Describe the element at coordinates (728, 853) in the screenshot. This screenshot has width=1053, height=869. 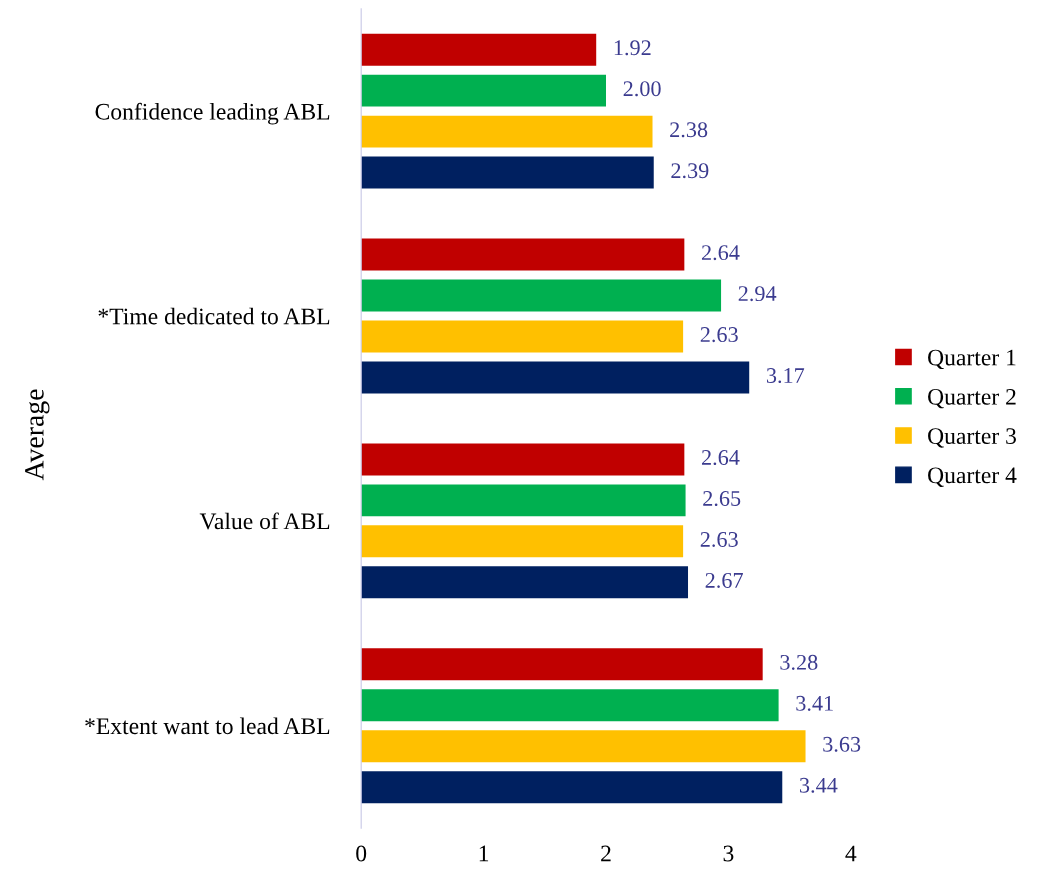
I see `x-tick-label: 3` at that location.